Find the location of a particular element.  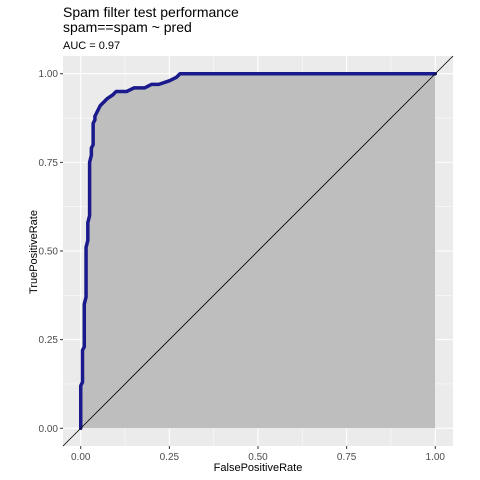

x-axis-ticks: 0.00 0.25 0.50 0.75 1.00 is located at coordinates (258, 454).